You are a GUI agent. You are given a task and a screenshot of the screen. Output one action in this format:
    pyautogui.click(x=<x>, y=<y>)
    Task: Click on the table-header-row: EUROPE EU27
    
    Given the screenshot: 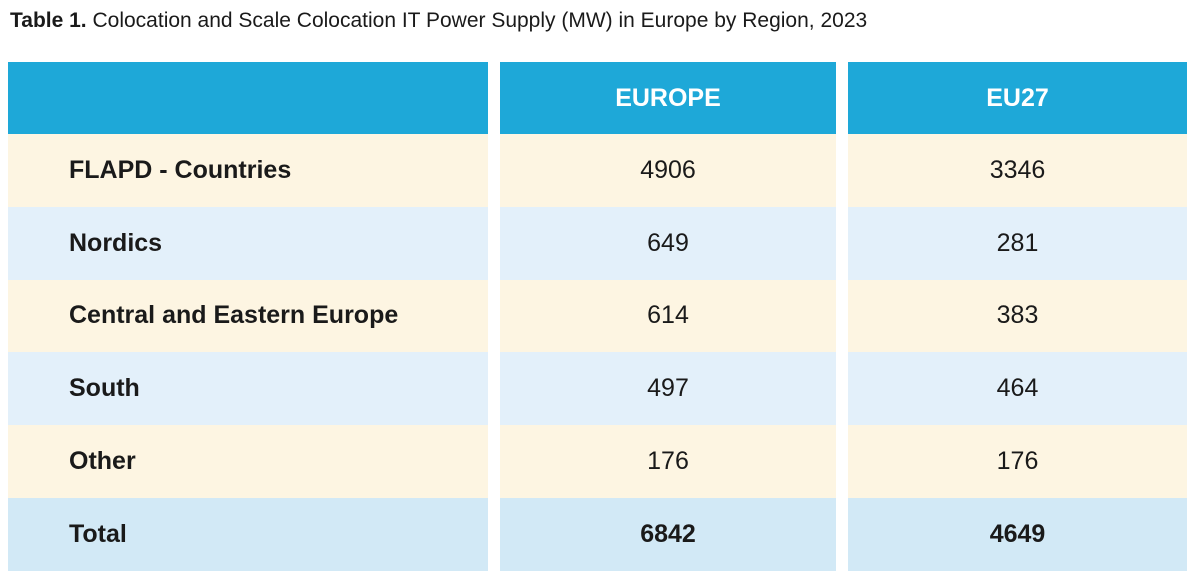 What is the action you would take?
    pyautogui.click(x=597, y=98)
    